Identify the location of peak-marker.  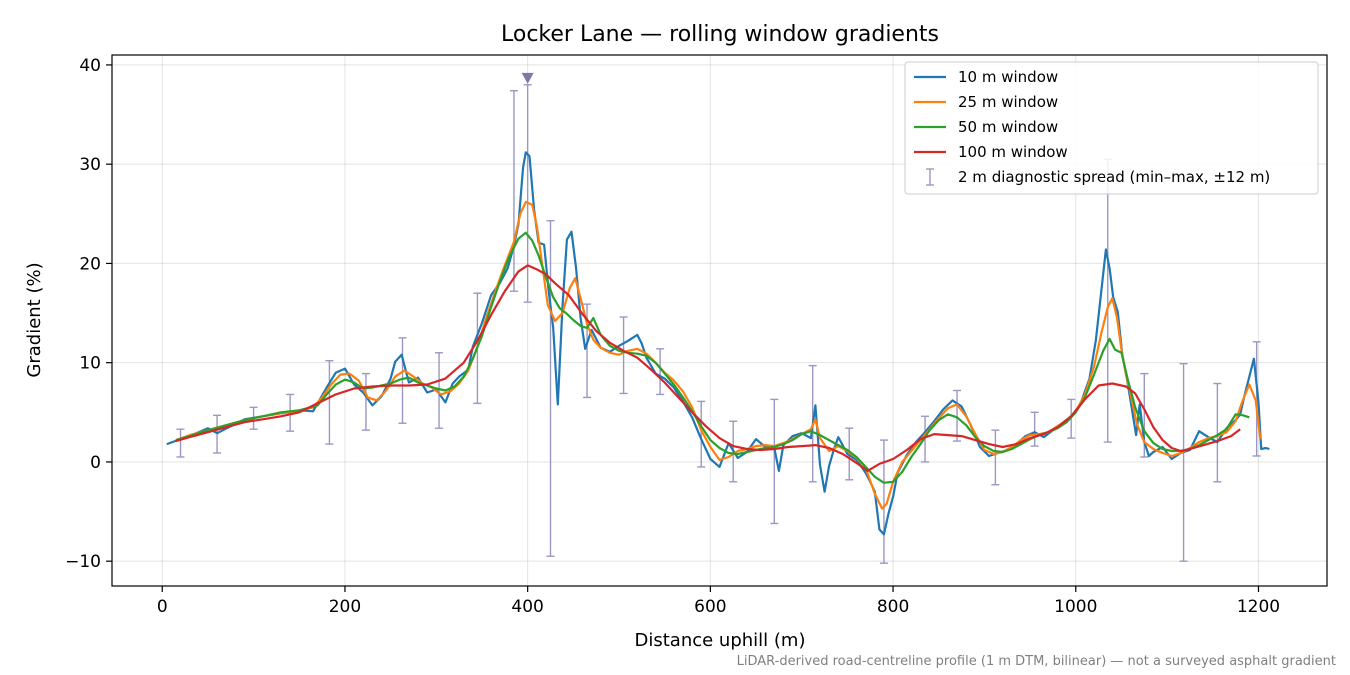
(527, 78).